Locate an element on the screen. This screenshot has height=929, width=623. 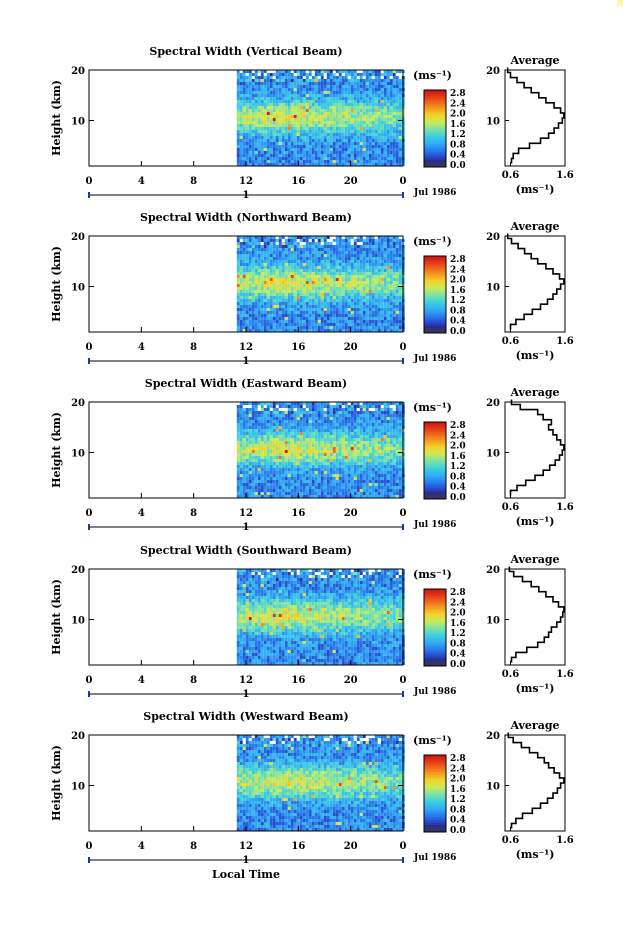
date-marker: 1 is located at coordinates (246, 361).